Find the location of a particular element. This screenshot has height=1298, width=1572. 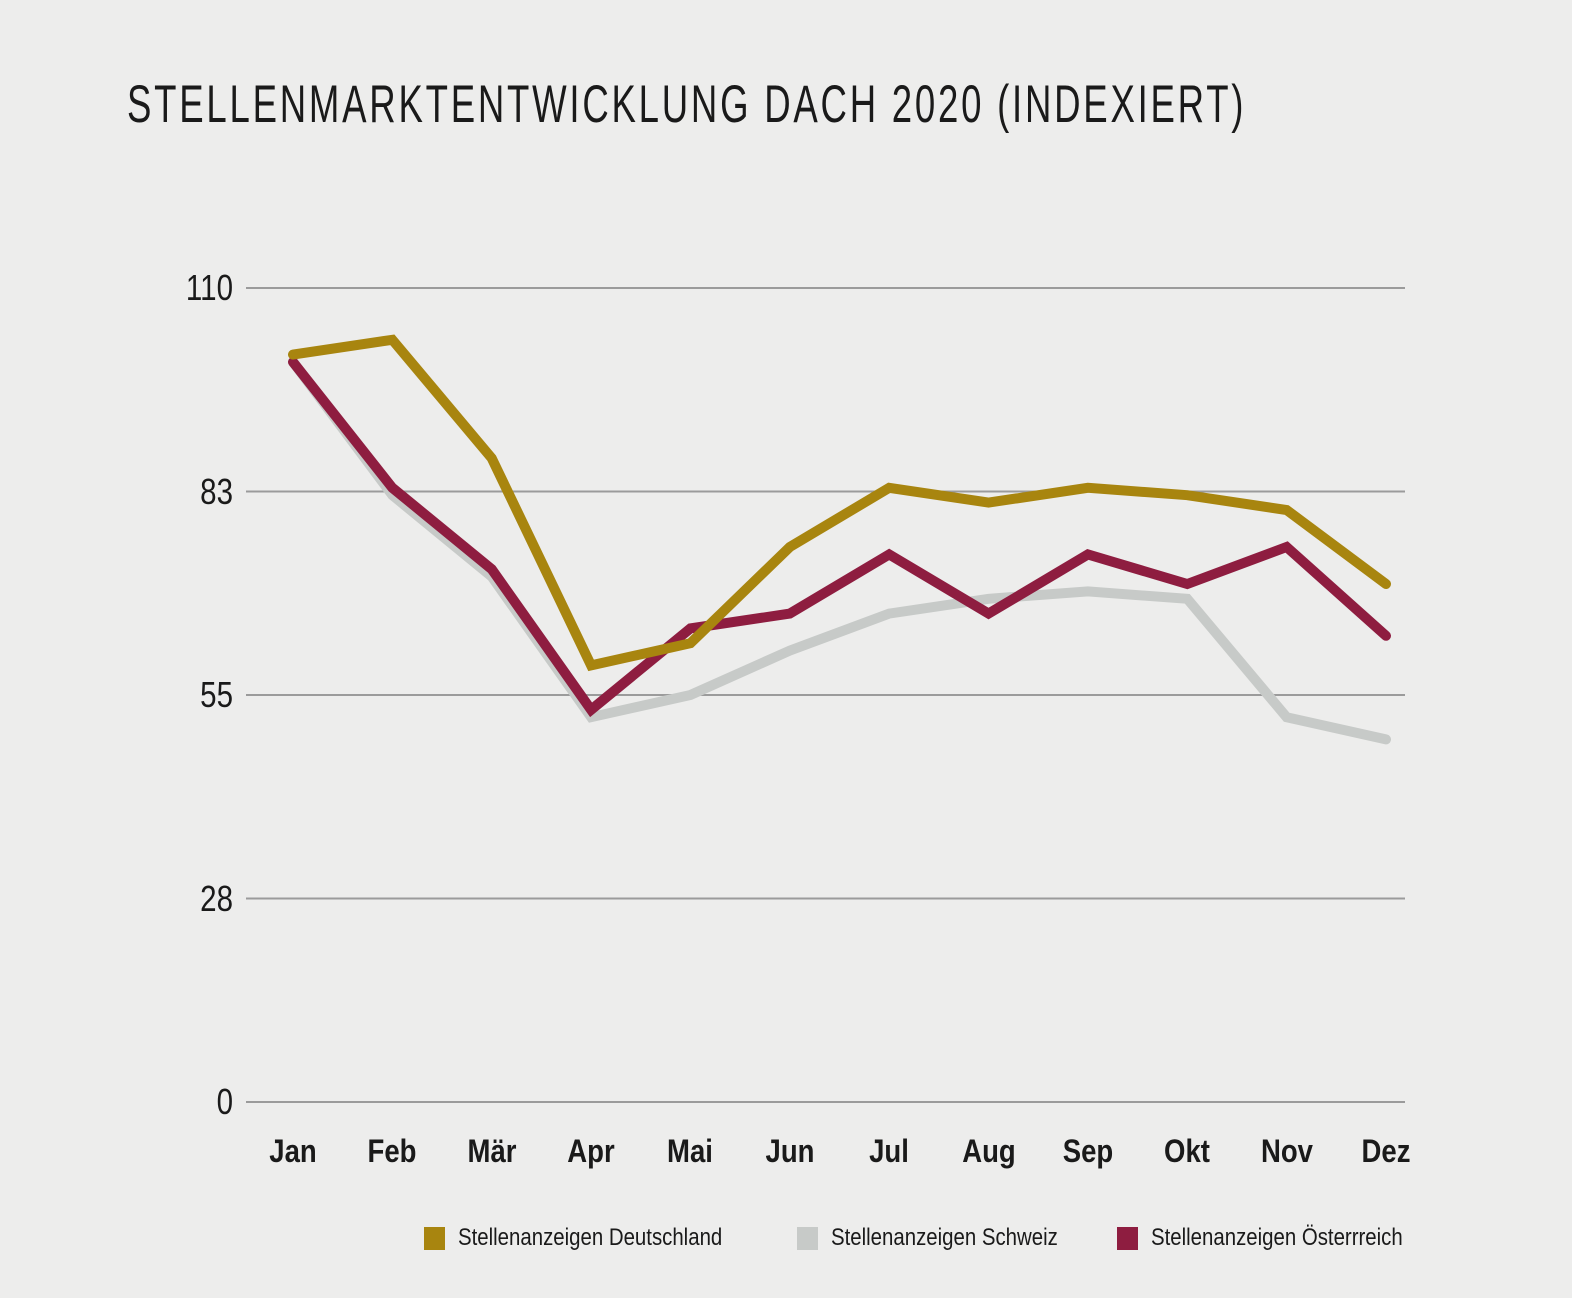

x-tick-label: Dez is located at coordinates (1386, 1151).